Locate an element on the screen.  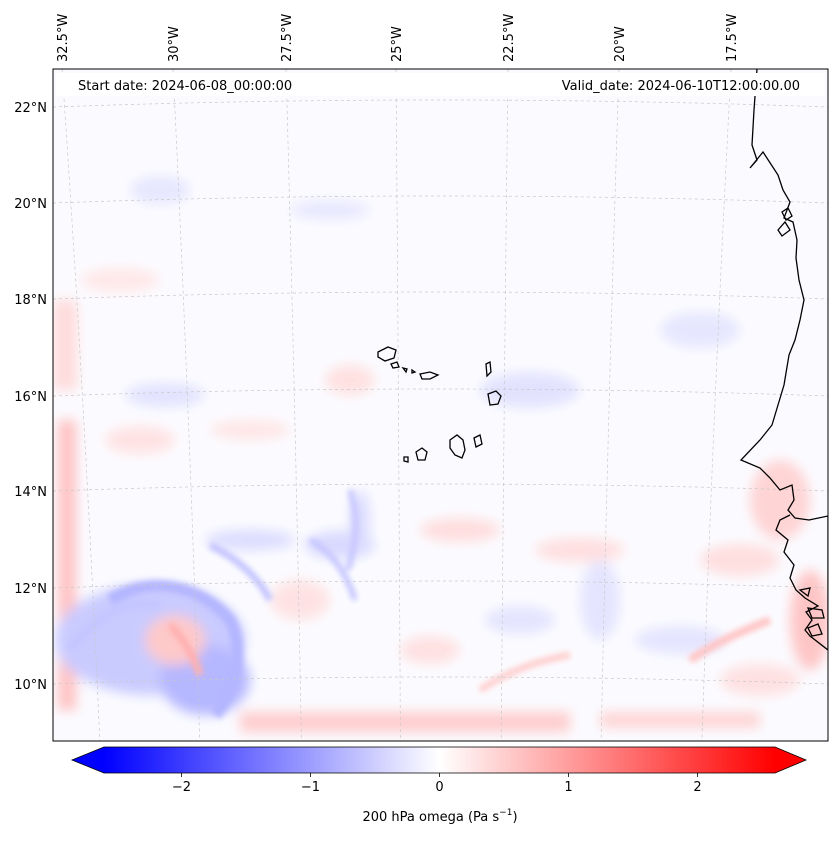
latitude-label: 22°N is located at coordinates (30, 108).